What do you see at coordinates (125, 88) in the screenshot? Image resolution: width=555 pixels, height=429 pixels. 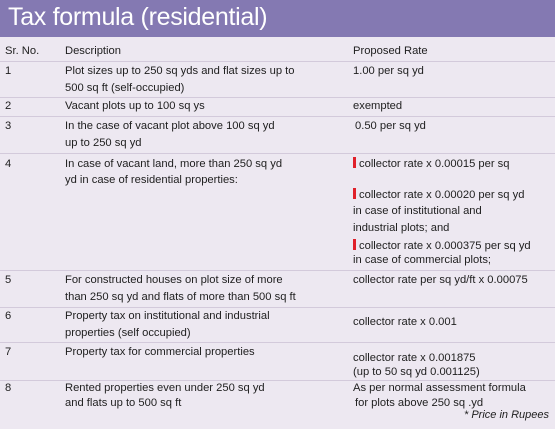 I see `description-1-line-2: 500 sq ft (self-occupied)` at bounding box center [125, 88].